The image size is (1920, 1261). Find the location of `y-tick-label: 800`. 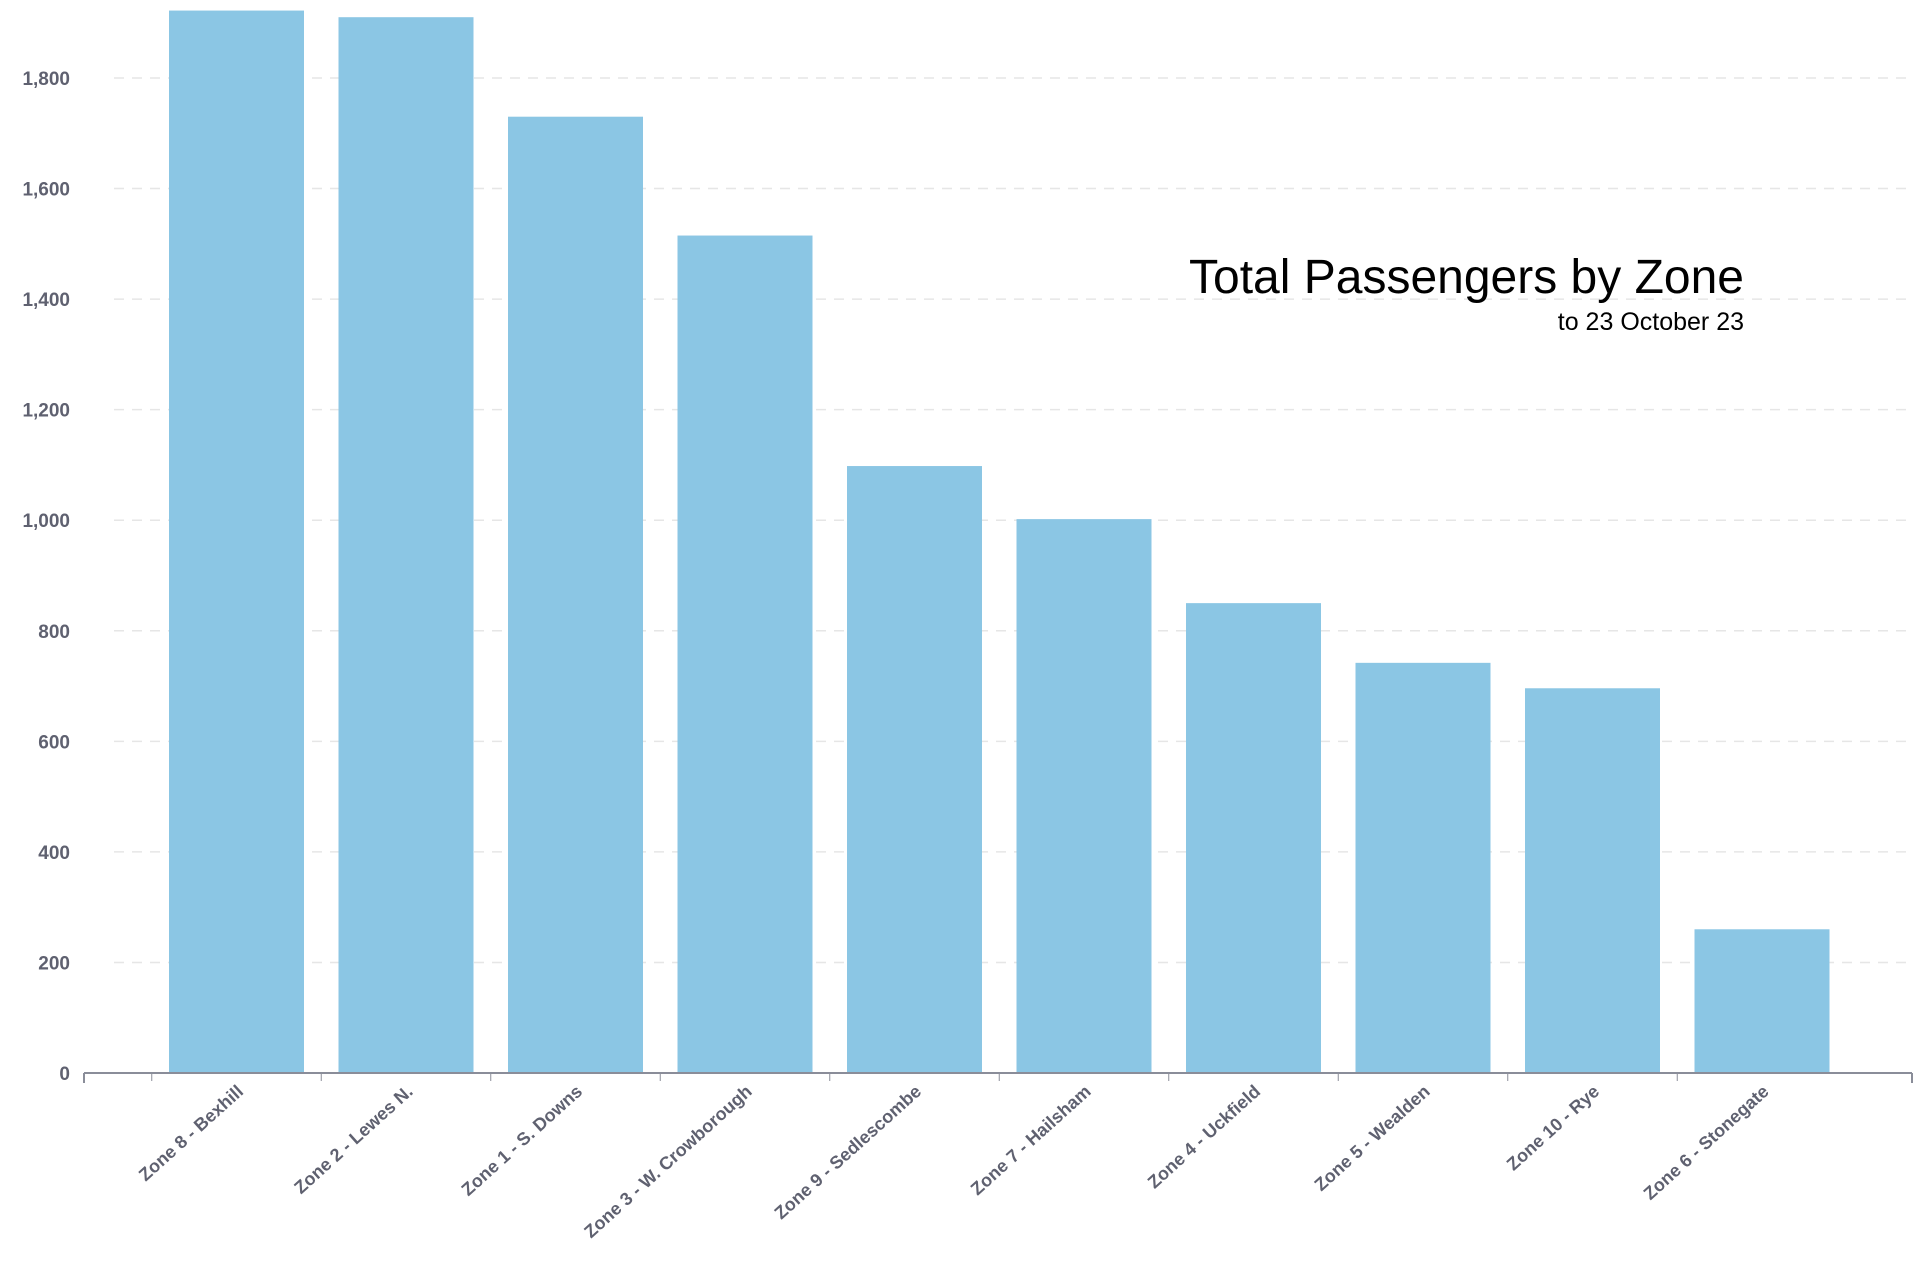

y-tick-label: 800 is located at coordinates (54, 632).